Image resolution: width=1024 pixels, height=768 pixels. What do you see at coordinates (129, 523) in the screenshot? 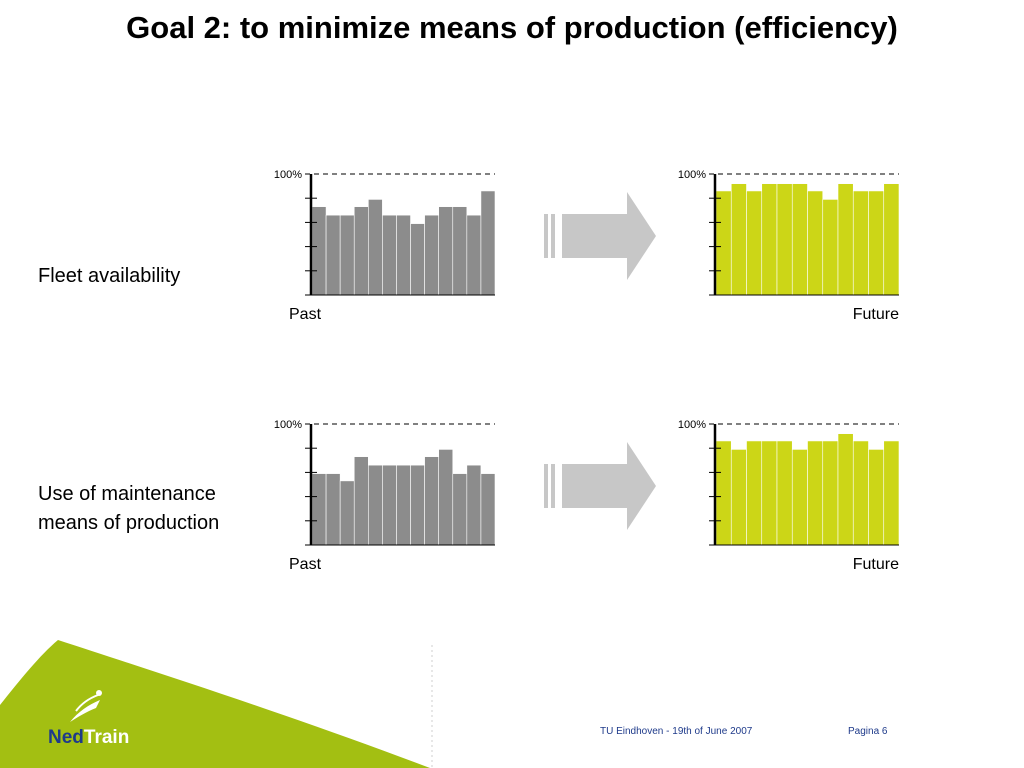
I see `row-label-line: means of production` at bounding box center [129, 523].